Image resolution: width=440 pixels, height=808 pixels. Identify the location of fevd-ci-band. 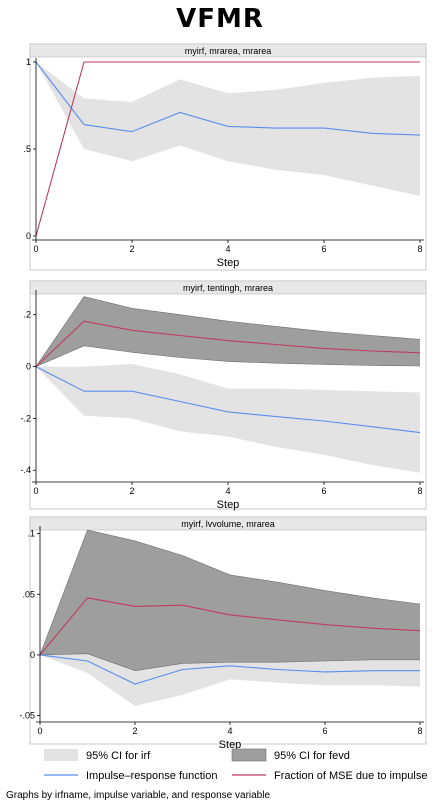
(228, 331).